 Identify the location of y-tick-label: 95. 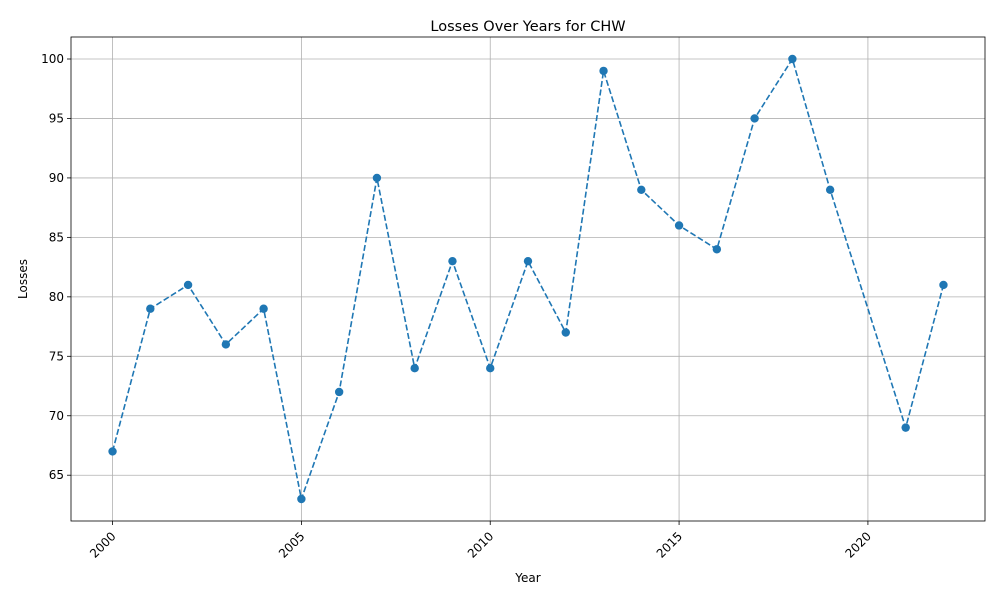
(56, 118).